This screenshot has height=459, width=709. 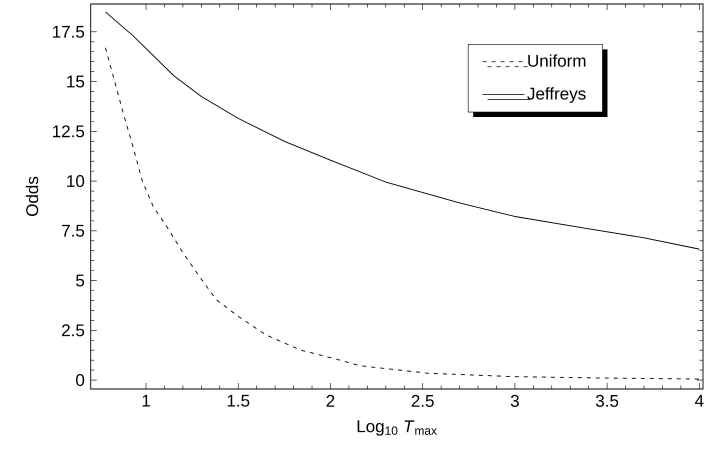 What do you see at coordinates (423, 400) in the screenshot?
I see `x-tick-label: 2.5` at bounding box center [423, 400].